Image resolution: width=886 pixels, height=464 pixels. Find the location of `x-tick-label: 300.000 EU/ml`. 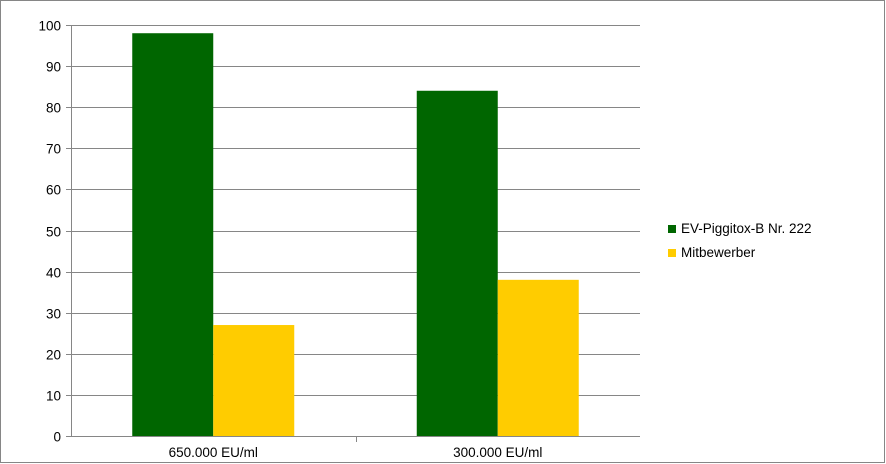

x-tick-label: 300.000 EU/ml is located at coordinates (497, 452).